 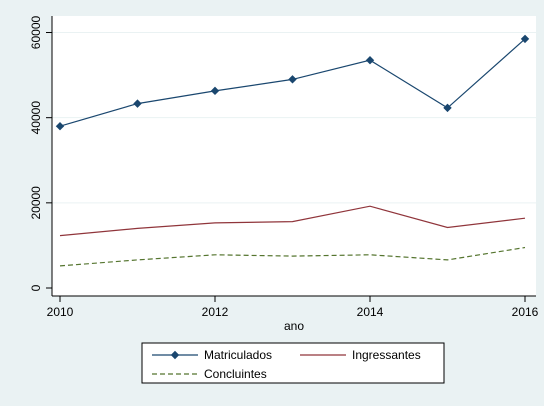 I want to click on x-tick-label: 2016, so click(x=525, y=312).